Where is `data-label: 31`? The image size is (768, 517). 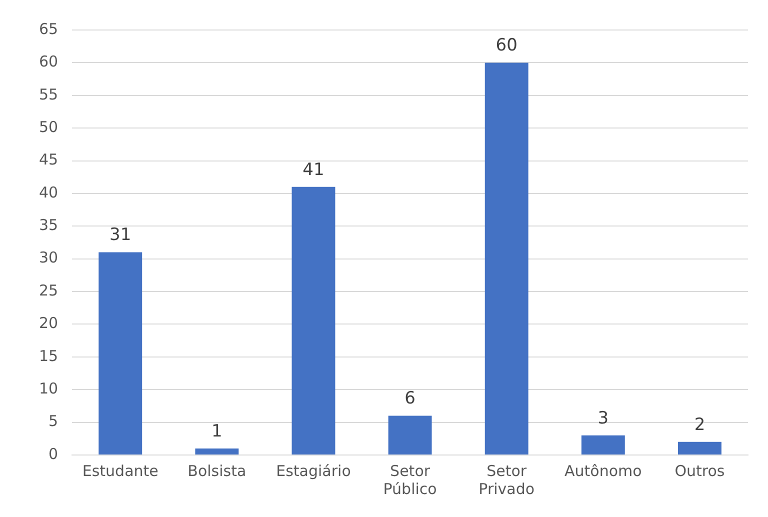
data-label: 31 is located at coordinates (121, 235).